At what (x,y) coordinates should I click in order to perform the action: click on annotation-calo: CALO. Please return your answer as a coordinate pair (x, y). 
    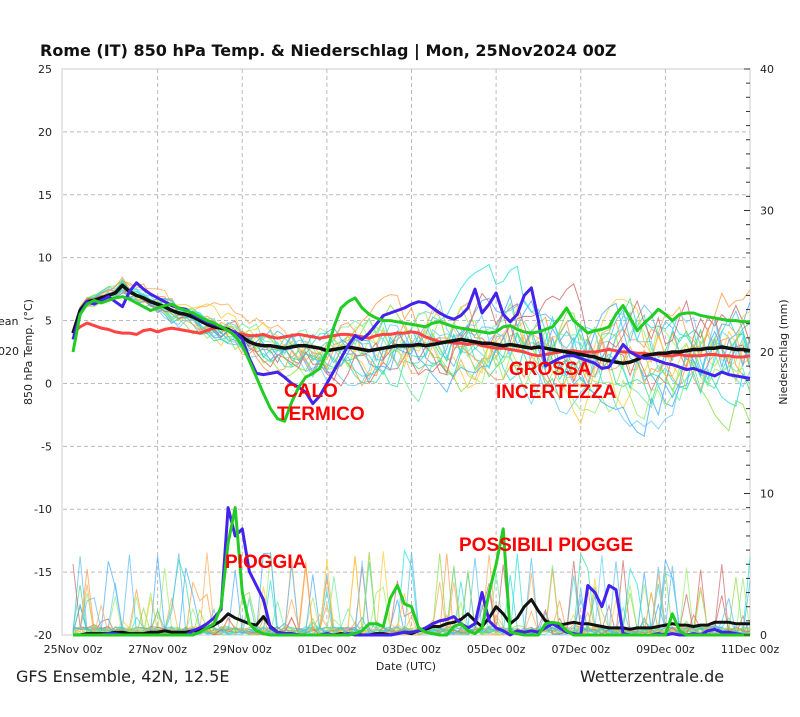
    Looking at the image, I should click on (311, 391).